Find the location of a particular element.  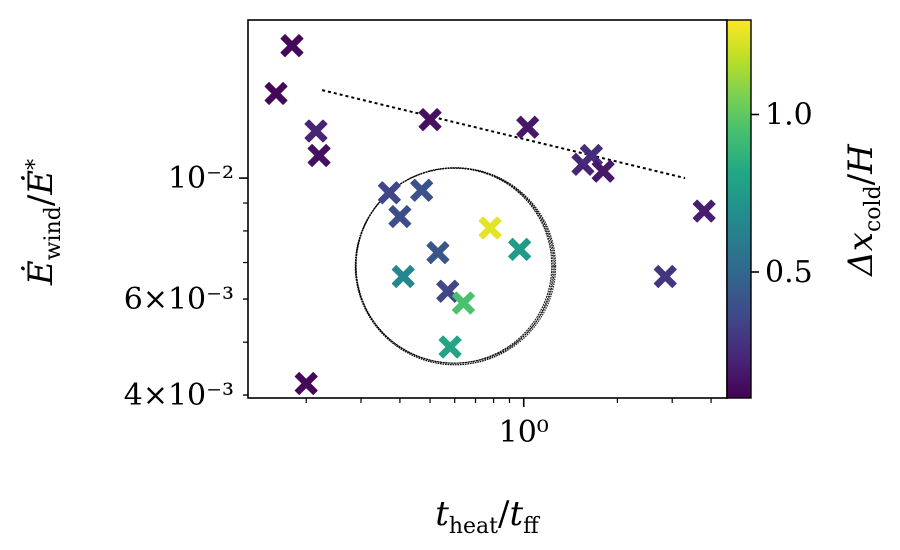

annotation-circle-layer is located at coordinates (455, 266).